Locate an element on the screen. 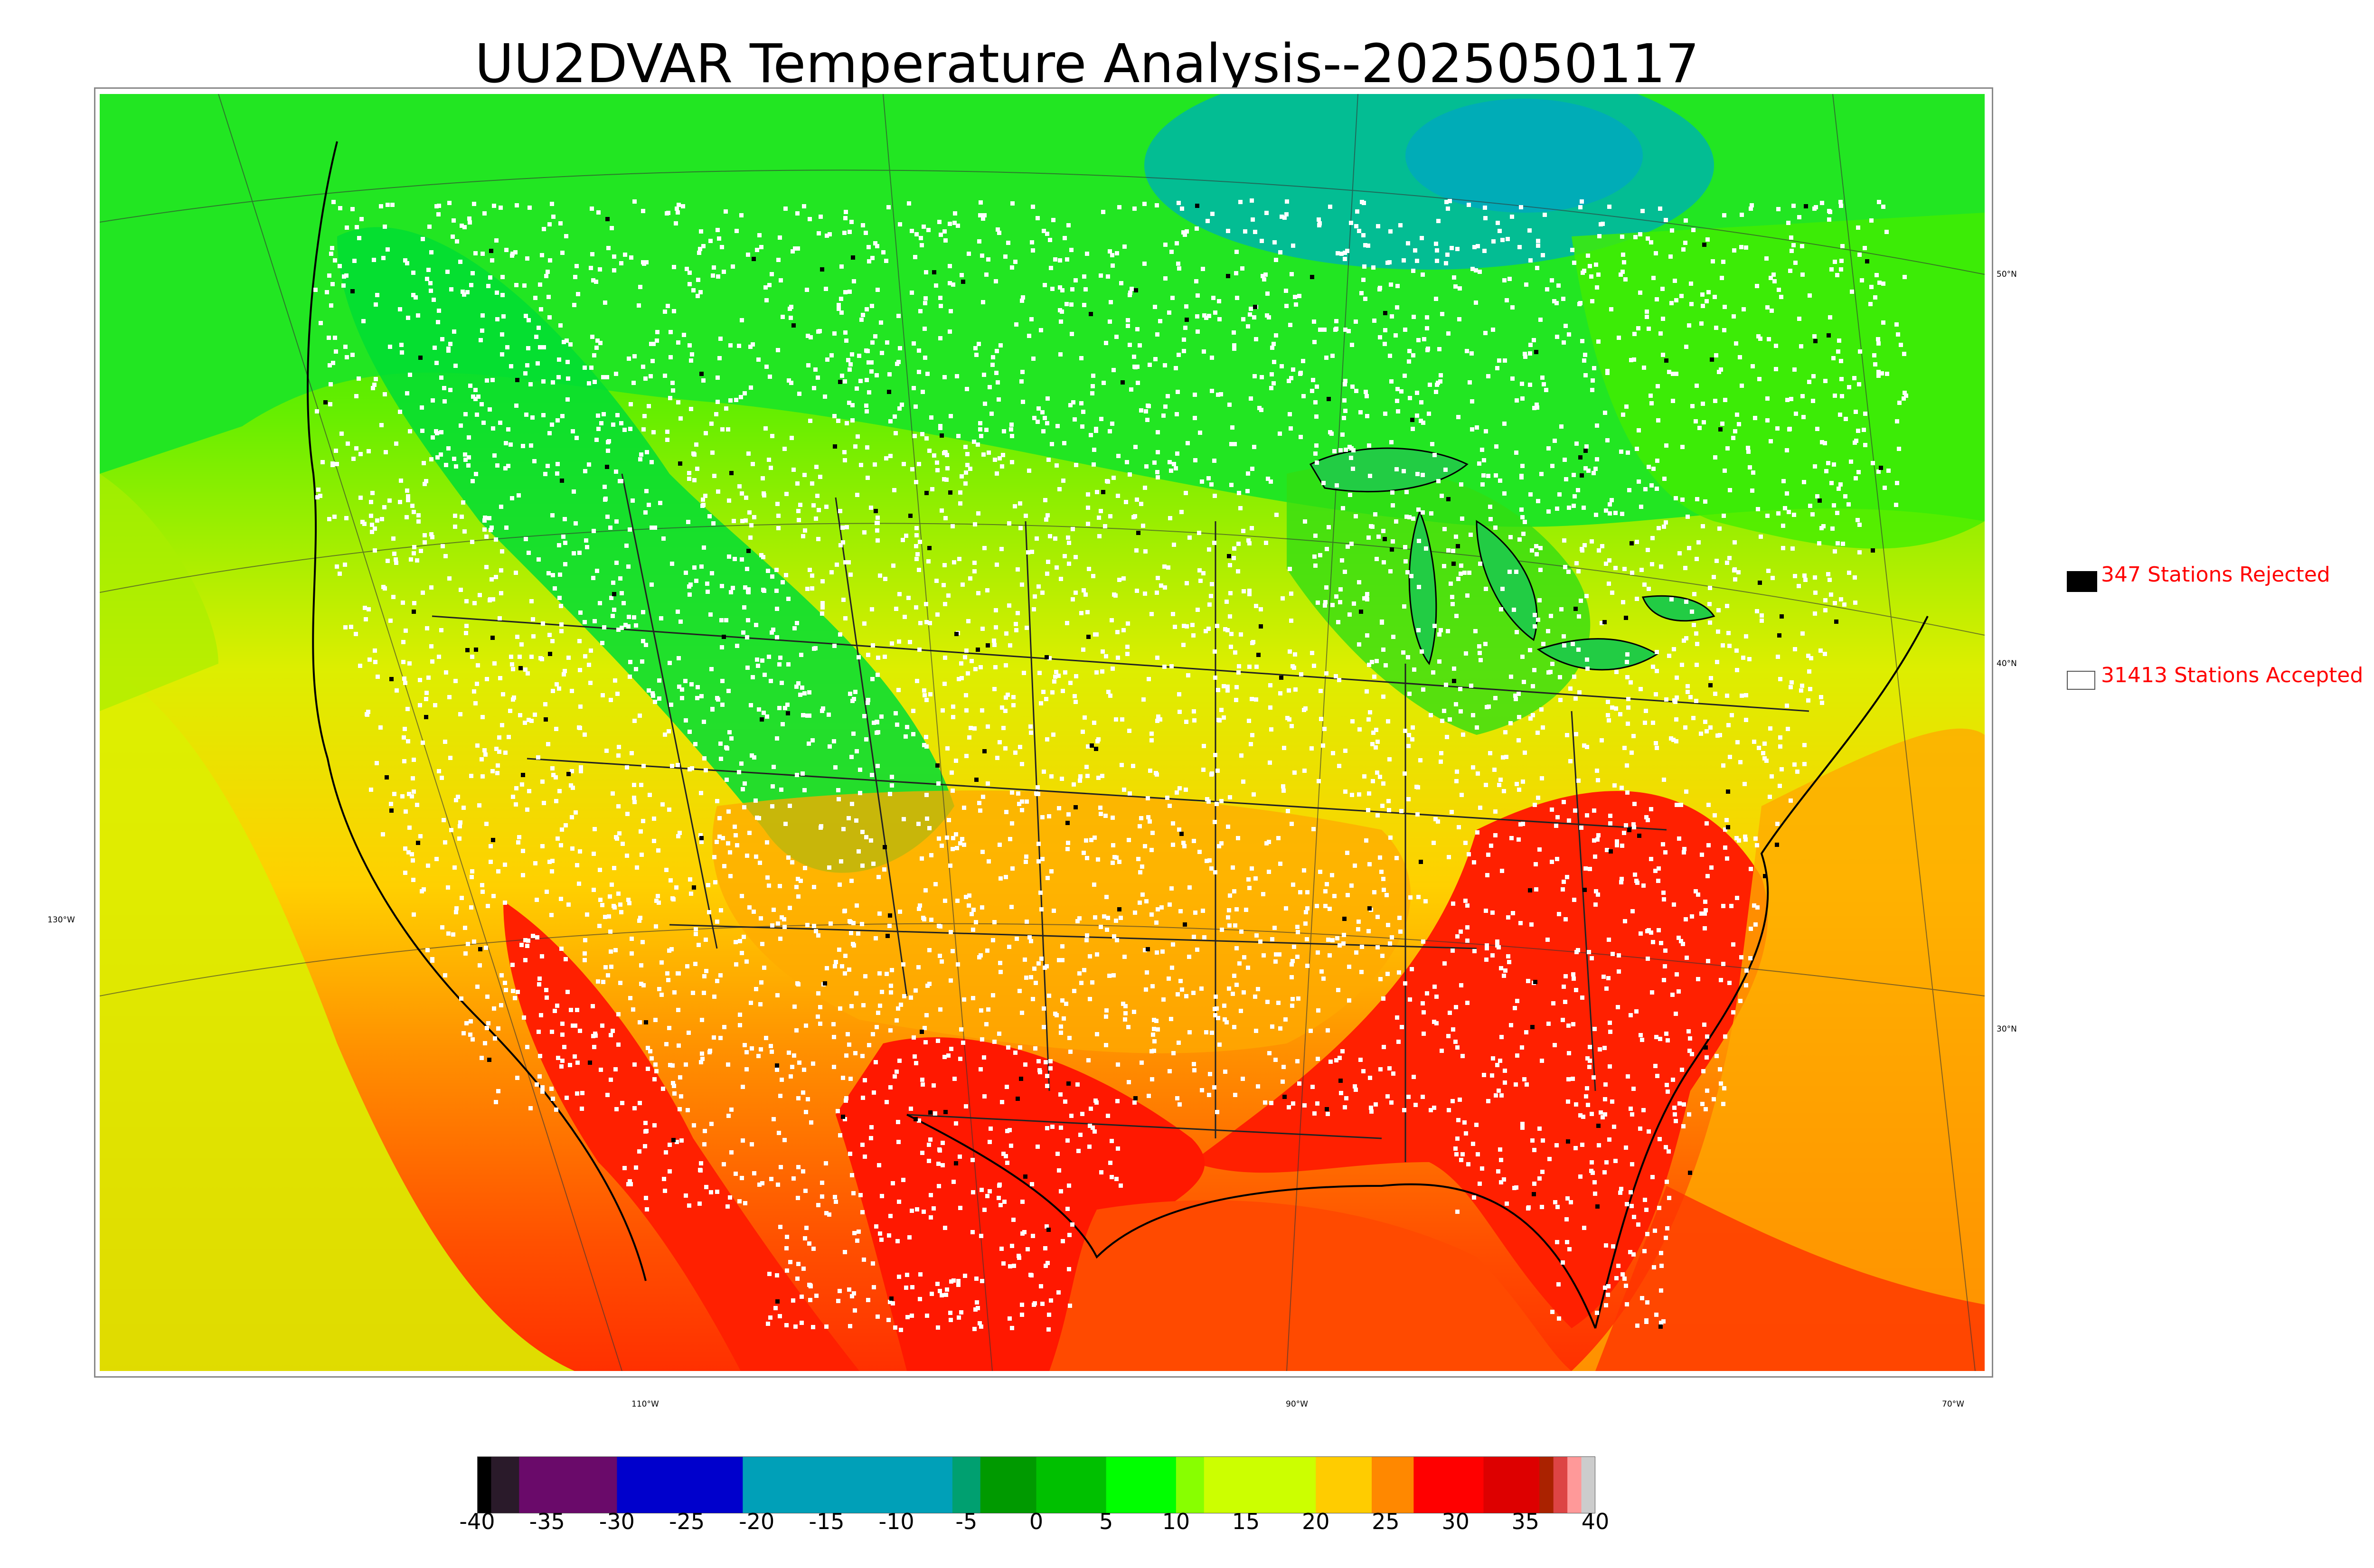 This screenshot has width=2374, height=1568. lon-label-130w: 130°W is located at coordinates (61, 920).